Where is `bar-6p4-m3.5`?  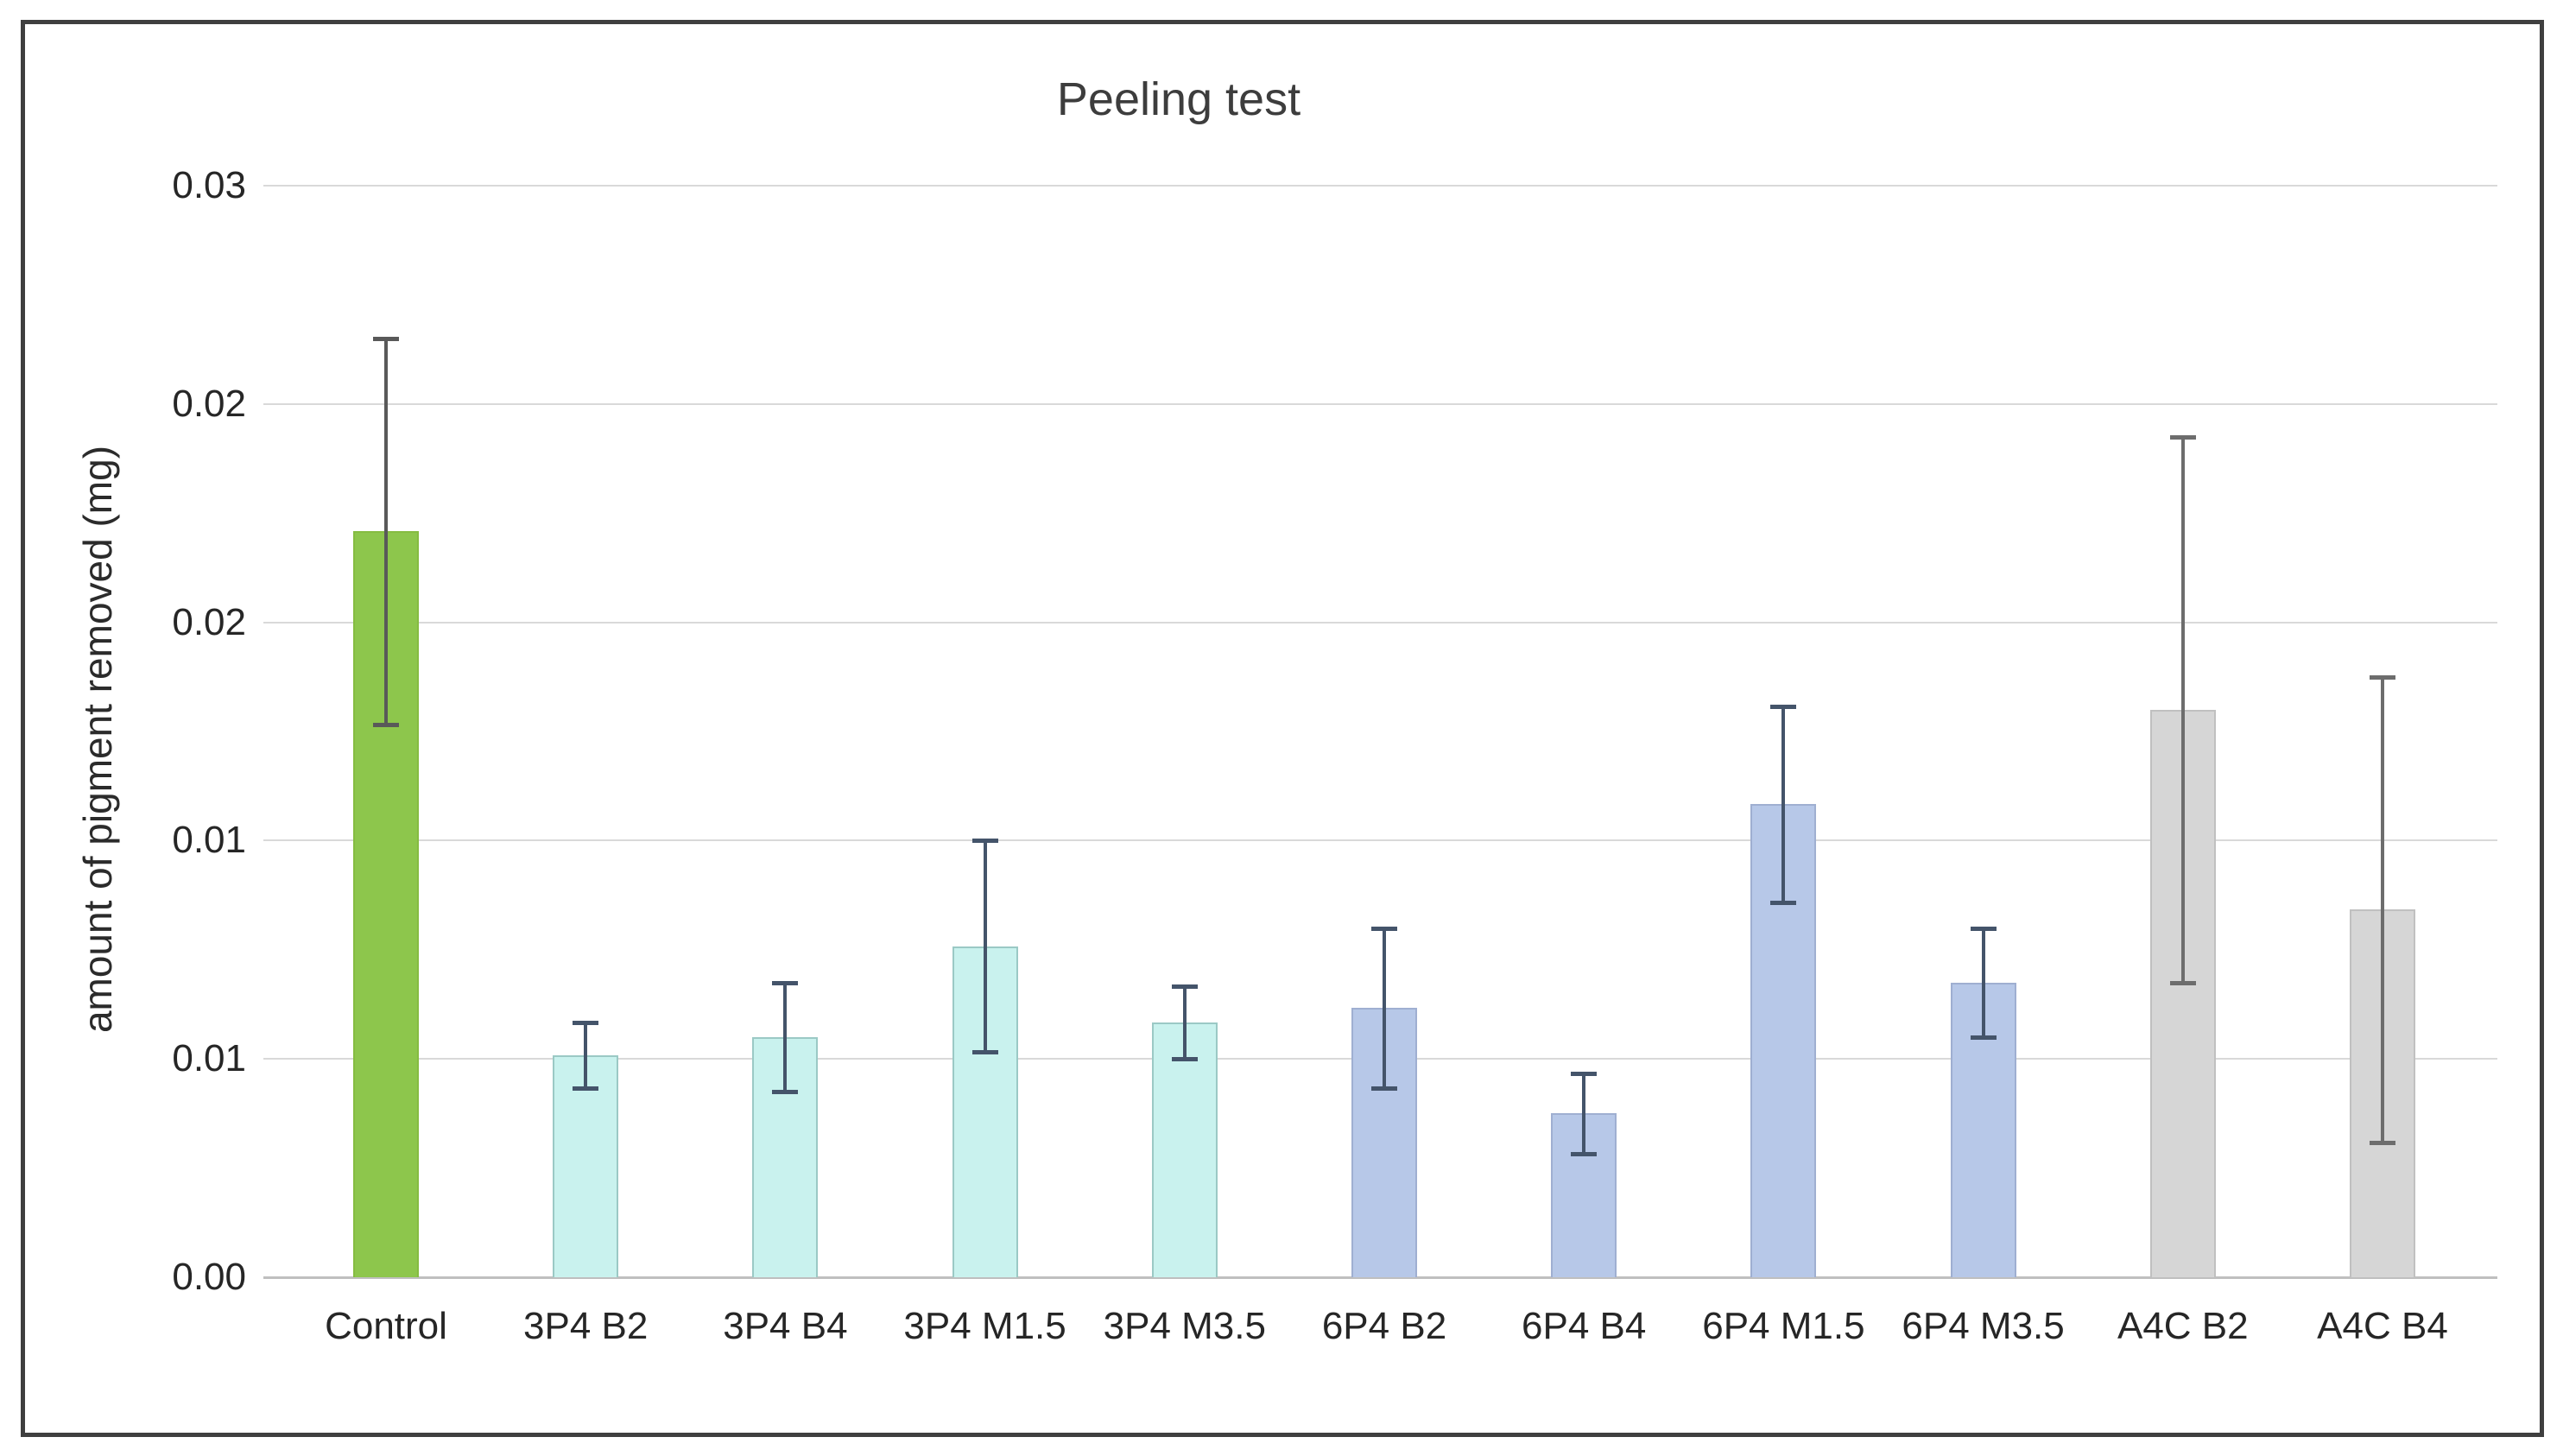 bar-6p4-m3.5 is located at coordinates (1983, 1130).